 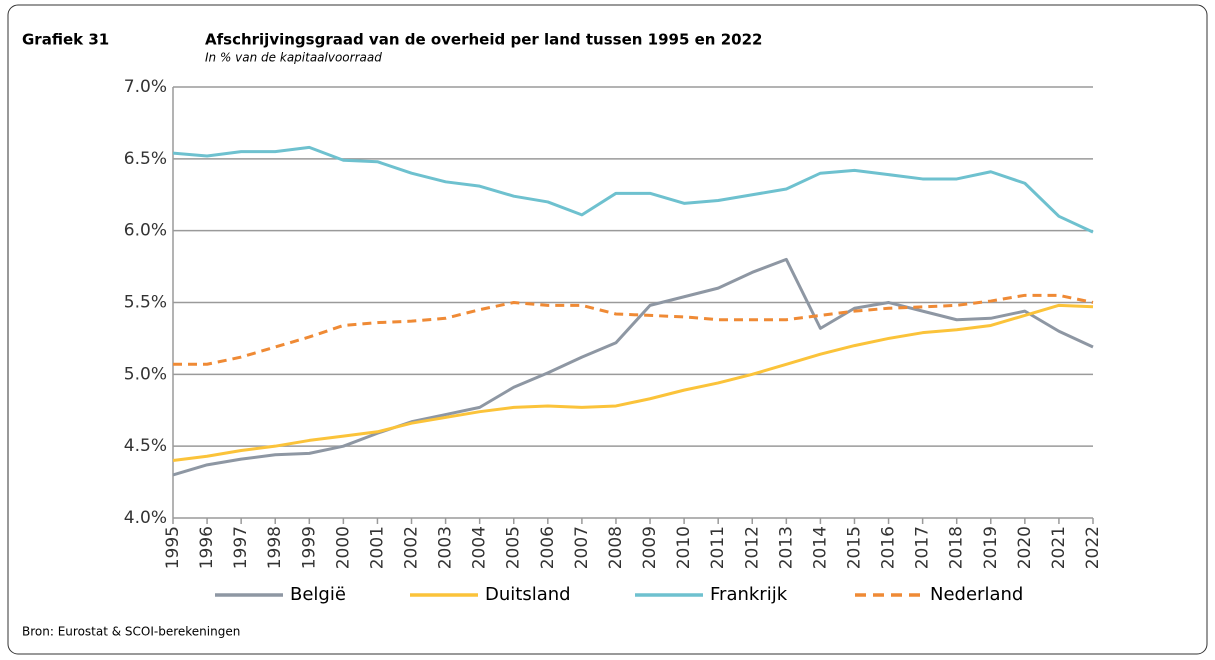 What do you see at coordinates (889, 547) in the screenshot?
I see `x-tick-label: 2016` at bounding box center [889, 547].